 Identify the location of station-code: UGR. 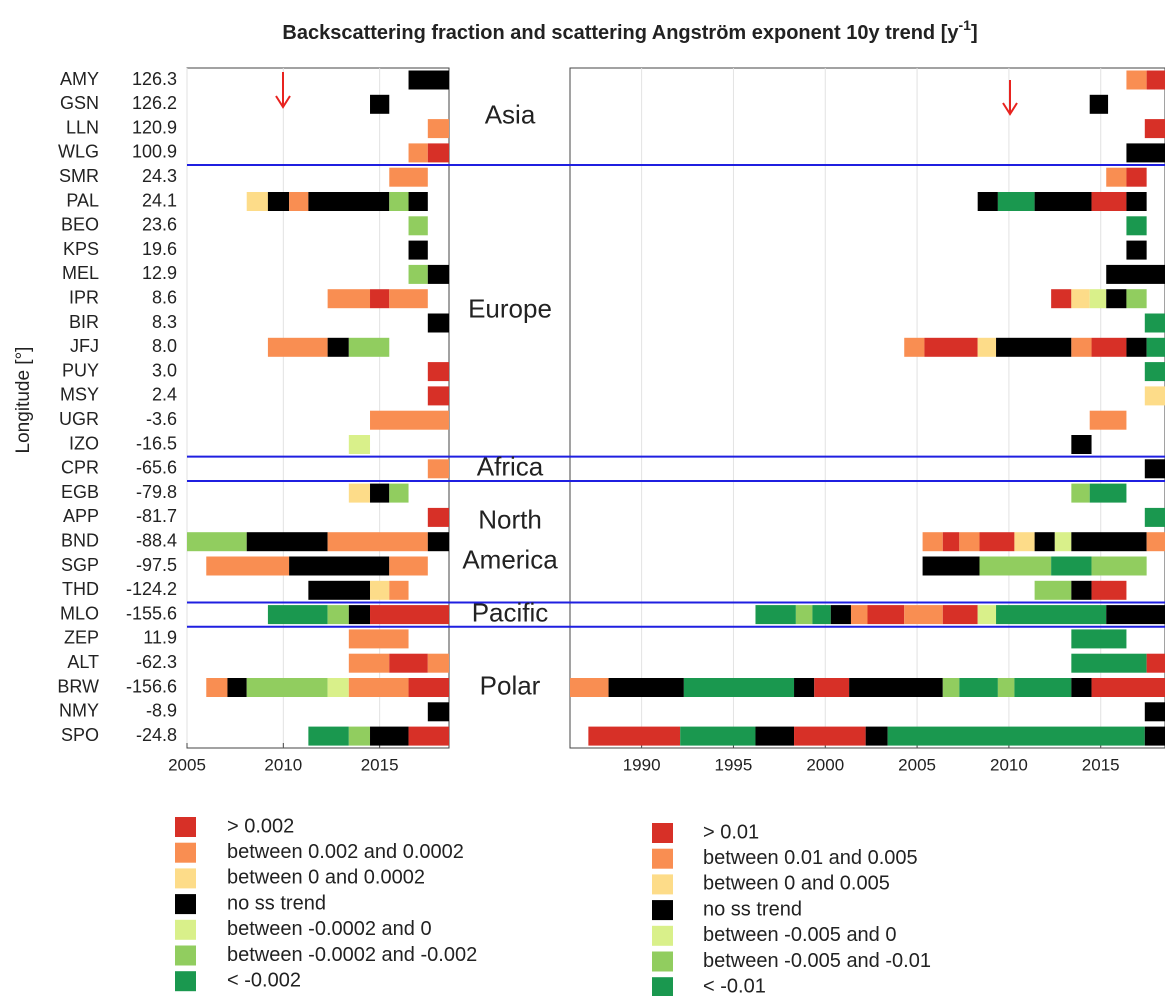
(79, 419).